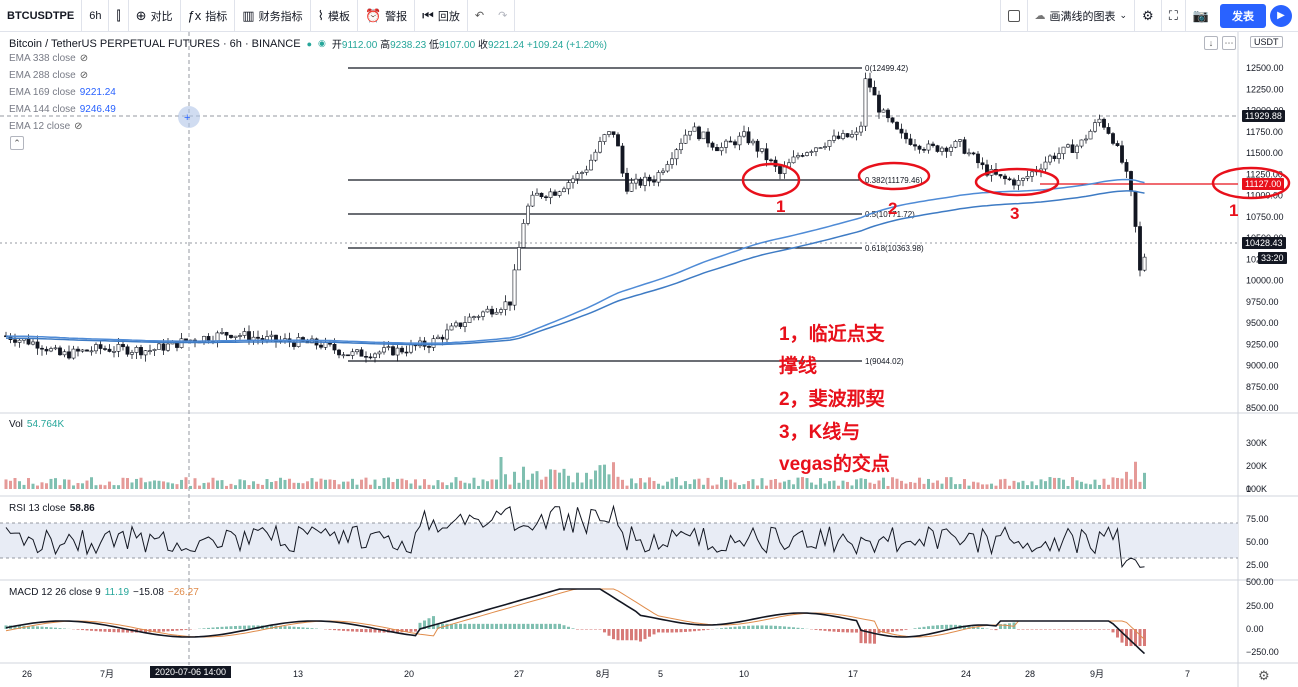 This screenshot has width=1298, height=687. What do you see at coordinates (1264, 676) in the screenshot?
I see `axis-settings-button: ⚙` at bounding box center [1264, 676].